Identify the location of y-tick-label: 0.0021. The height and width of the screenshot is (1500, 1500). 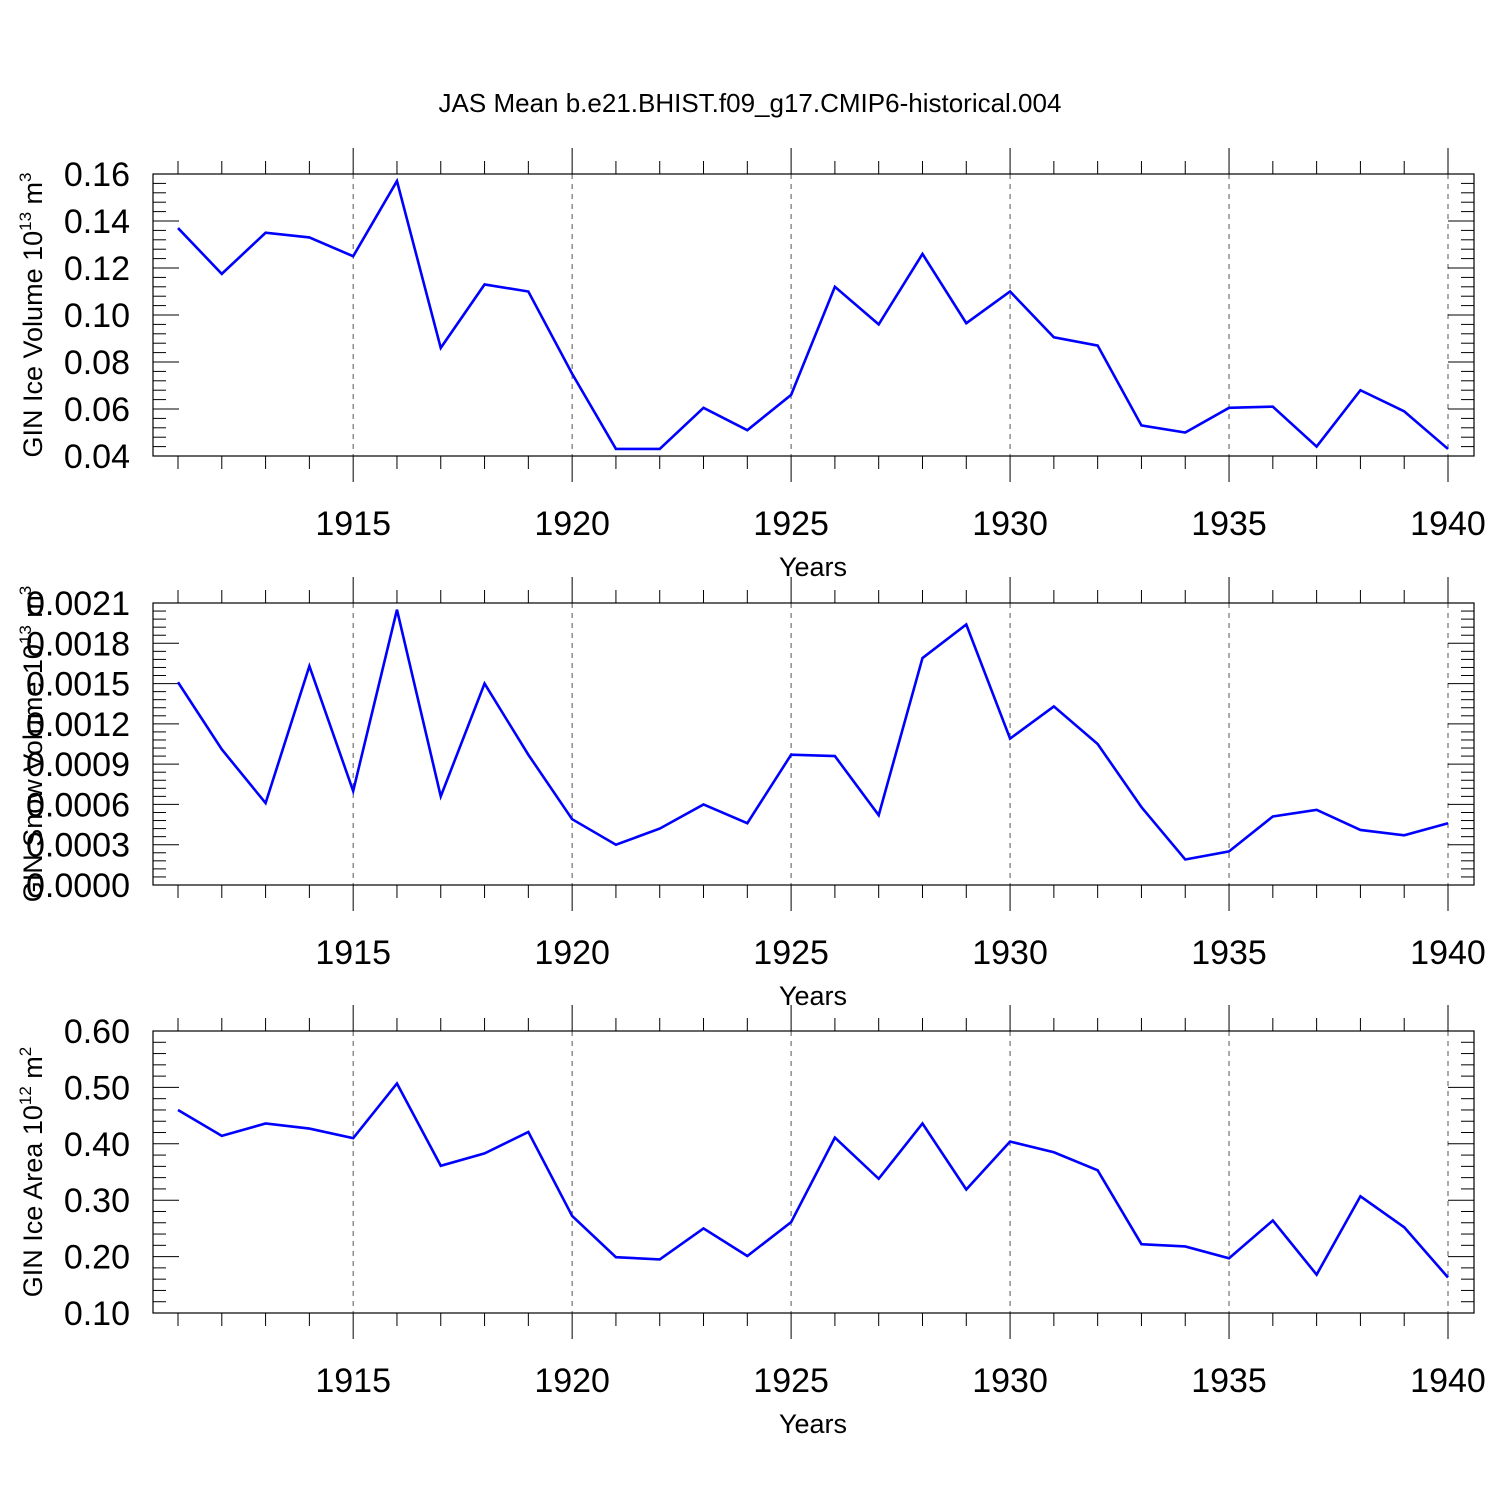
(78, 604).